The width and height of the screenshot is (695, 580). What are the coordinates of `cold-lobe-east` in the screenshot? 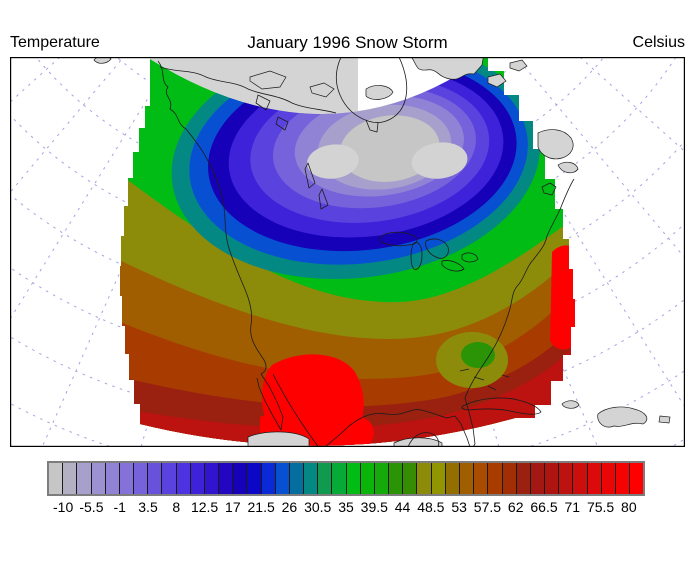 It's located at (439, 160).